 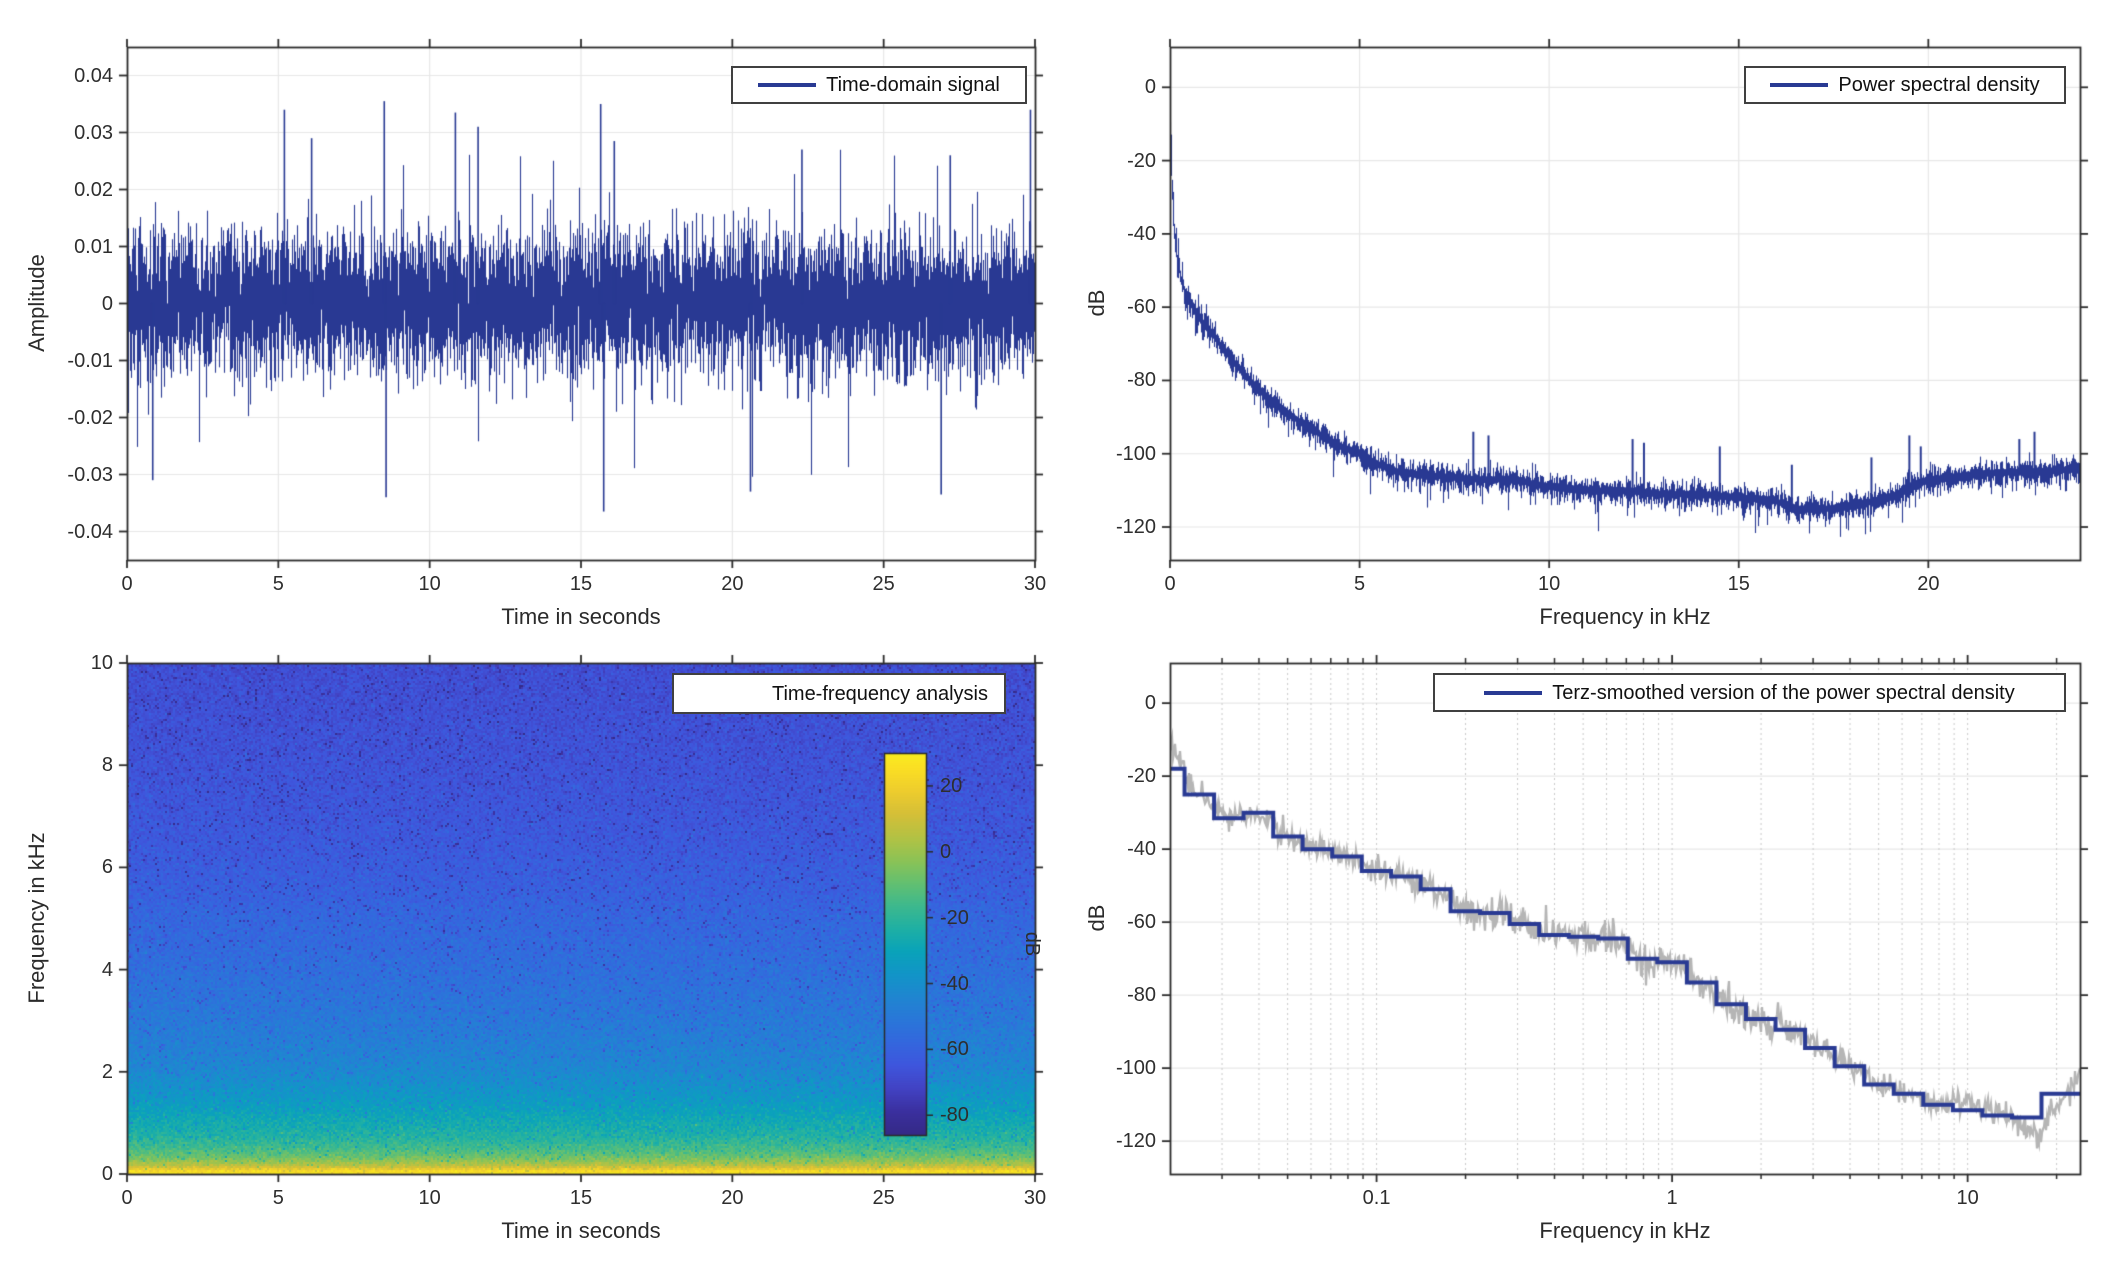 What do you see at coordinates (93, 132) in the screenshot?
I see `time-domain-ytick: 0.03` at bounding box center [93, 132].